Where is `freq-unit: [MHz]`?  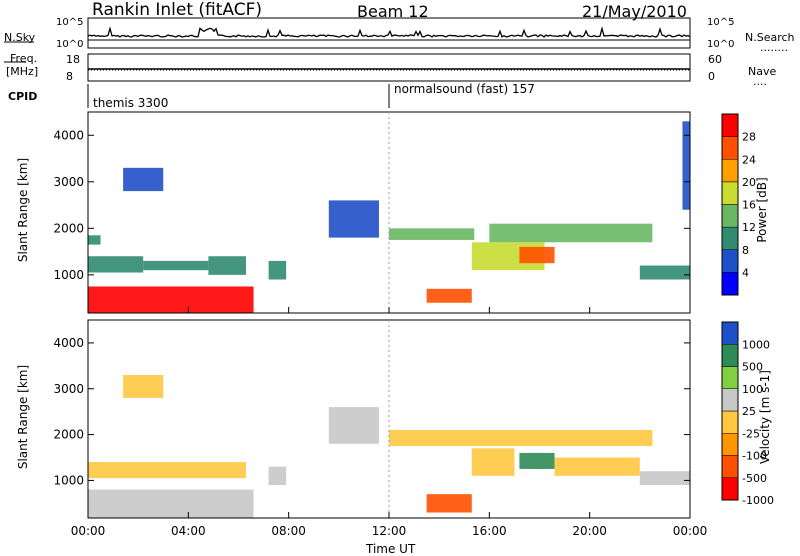 freq-unit: [MHz] is located at coordinates (22, 71).